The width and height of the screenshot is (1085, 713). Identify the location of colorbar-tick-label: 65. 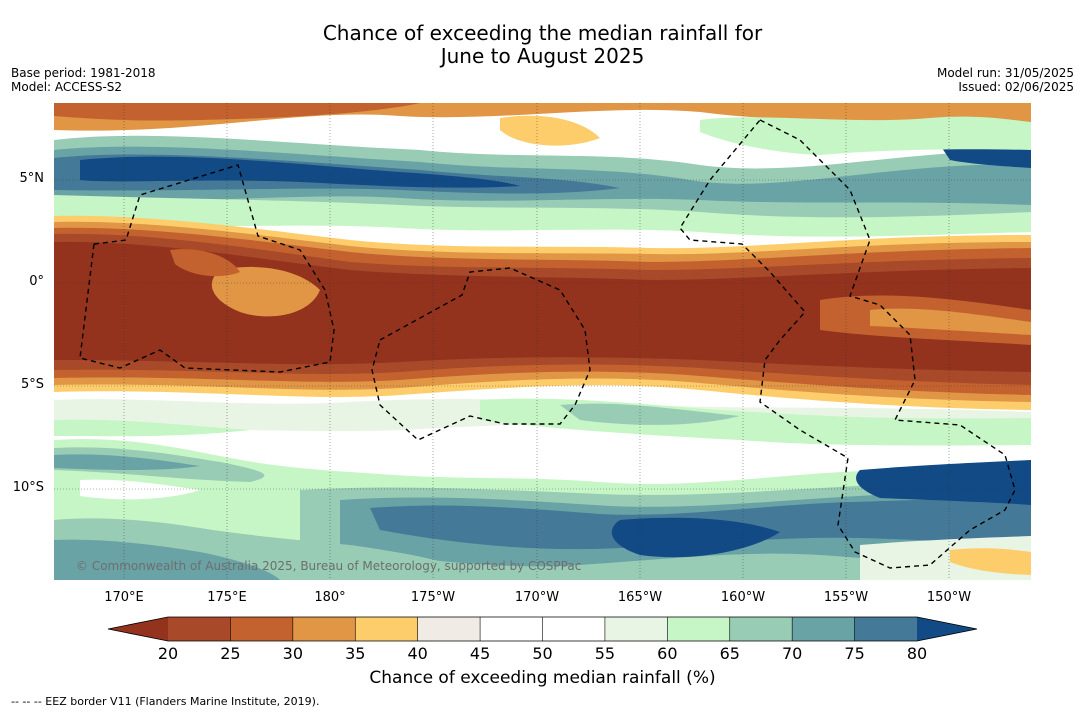
(729, 653).